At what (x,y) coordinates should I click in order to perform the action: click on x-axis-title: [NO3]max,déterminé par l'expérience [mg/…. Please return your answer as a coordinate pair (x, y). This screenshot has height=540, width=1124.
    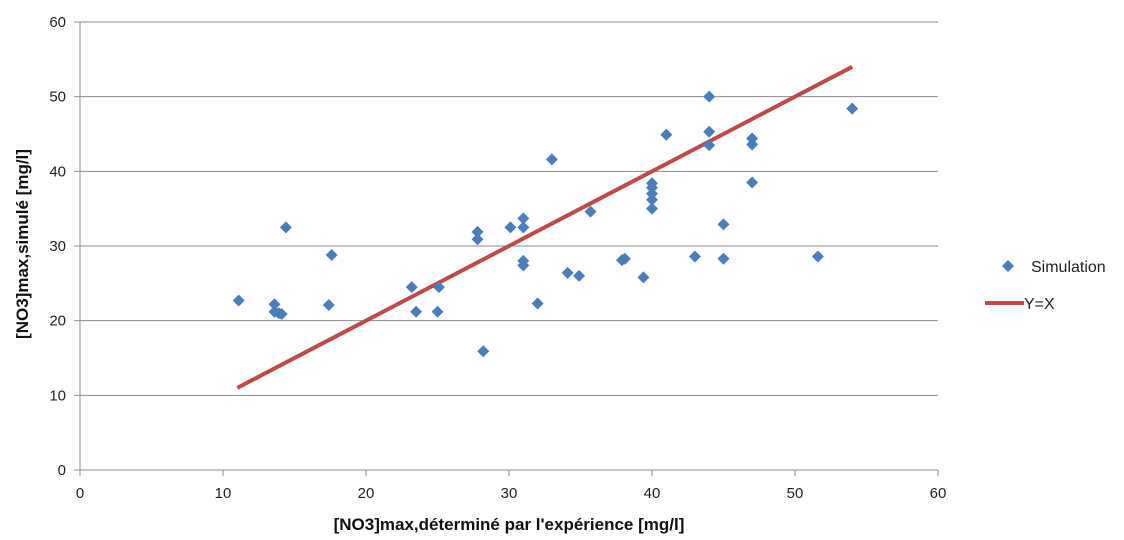
    Looking at the image, I should click on (509, 524).